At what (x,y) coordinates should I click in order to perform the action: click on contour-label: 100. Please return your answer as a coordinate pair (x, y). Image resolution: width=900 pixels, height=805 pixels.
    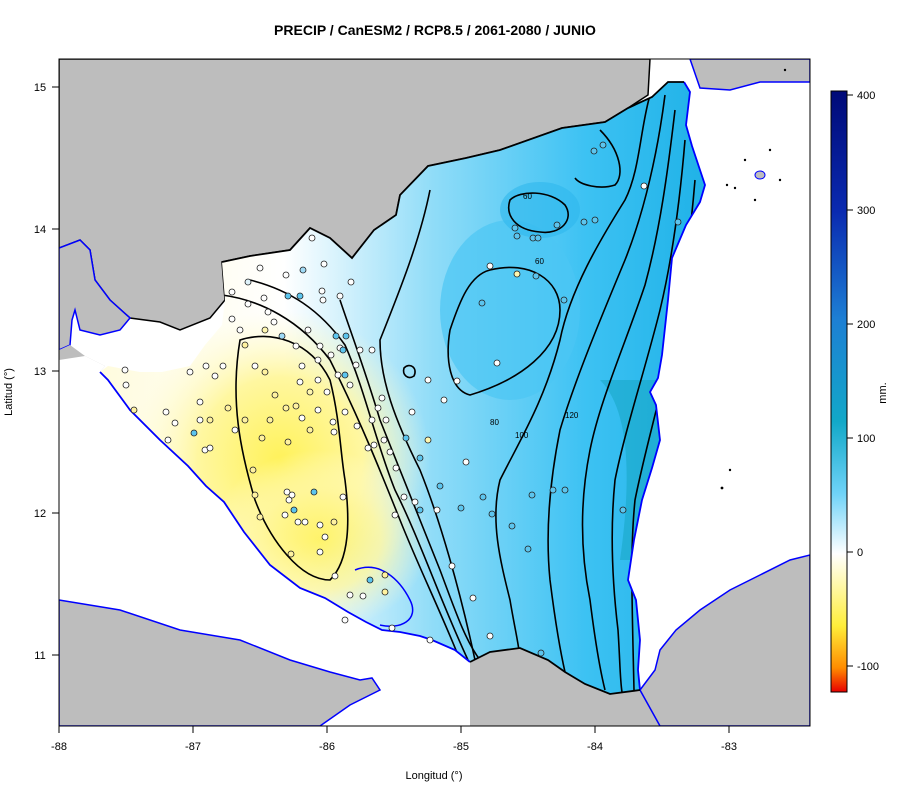
    Looking at the image, I should click on (522, 435).